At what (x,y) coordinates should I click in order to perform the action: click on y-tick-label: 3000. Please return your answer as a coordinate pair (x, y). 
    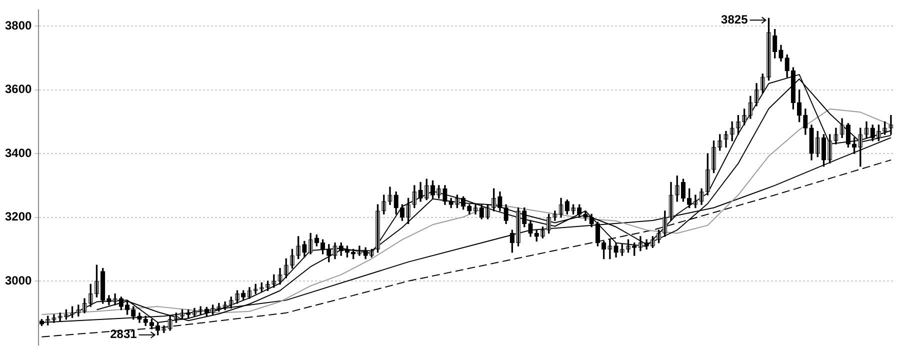
    Looking at the image, I should click on (18, 280).